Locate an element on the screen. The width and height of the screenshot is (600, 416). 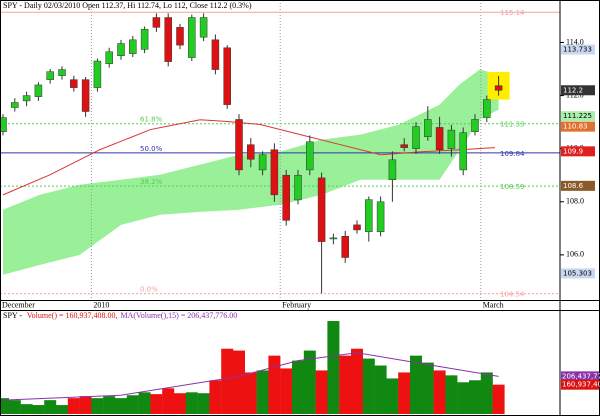
volume-title-part: SPY - is located at coordinates (13, 315).